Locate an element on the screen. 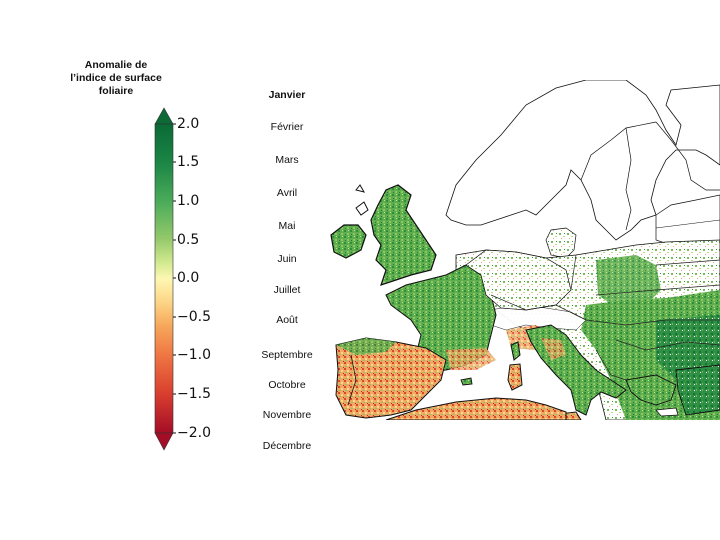 Image resolution: width=720 pixels, height=540 pixels. month-avril: Avril is located at coordinates (287, 193).